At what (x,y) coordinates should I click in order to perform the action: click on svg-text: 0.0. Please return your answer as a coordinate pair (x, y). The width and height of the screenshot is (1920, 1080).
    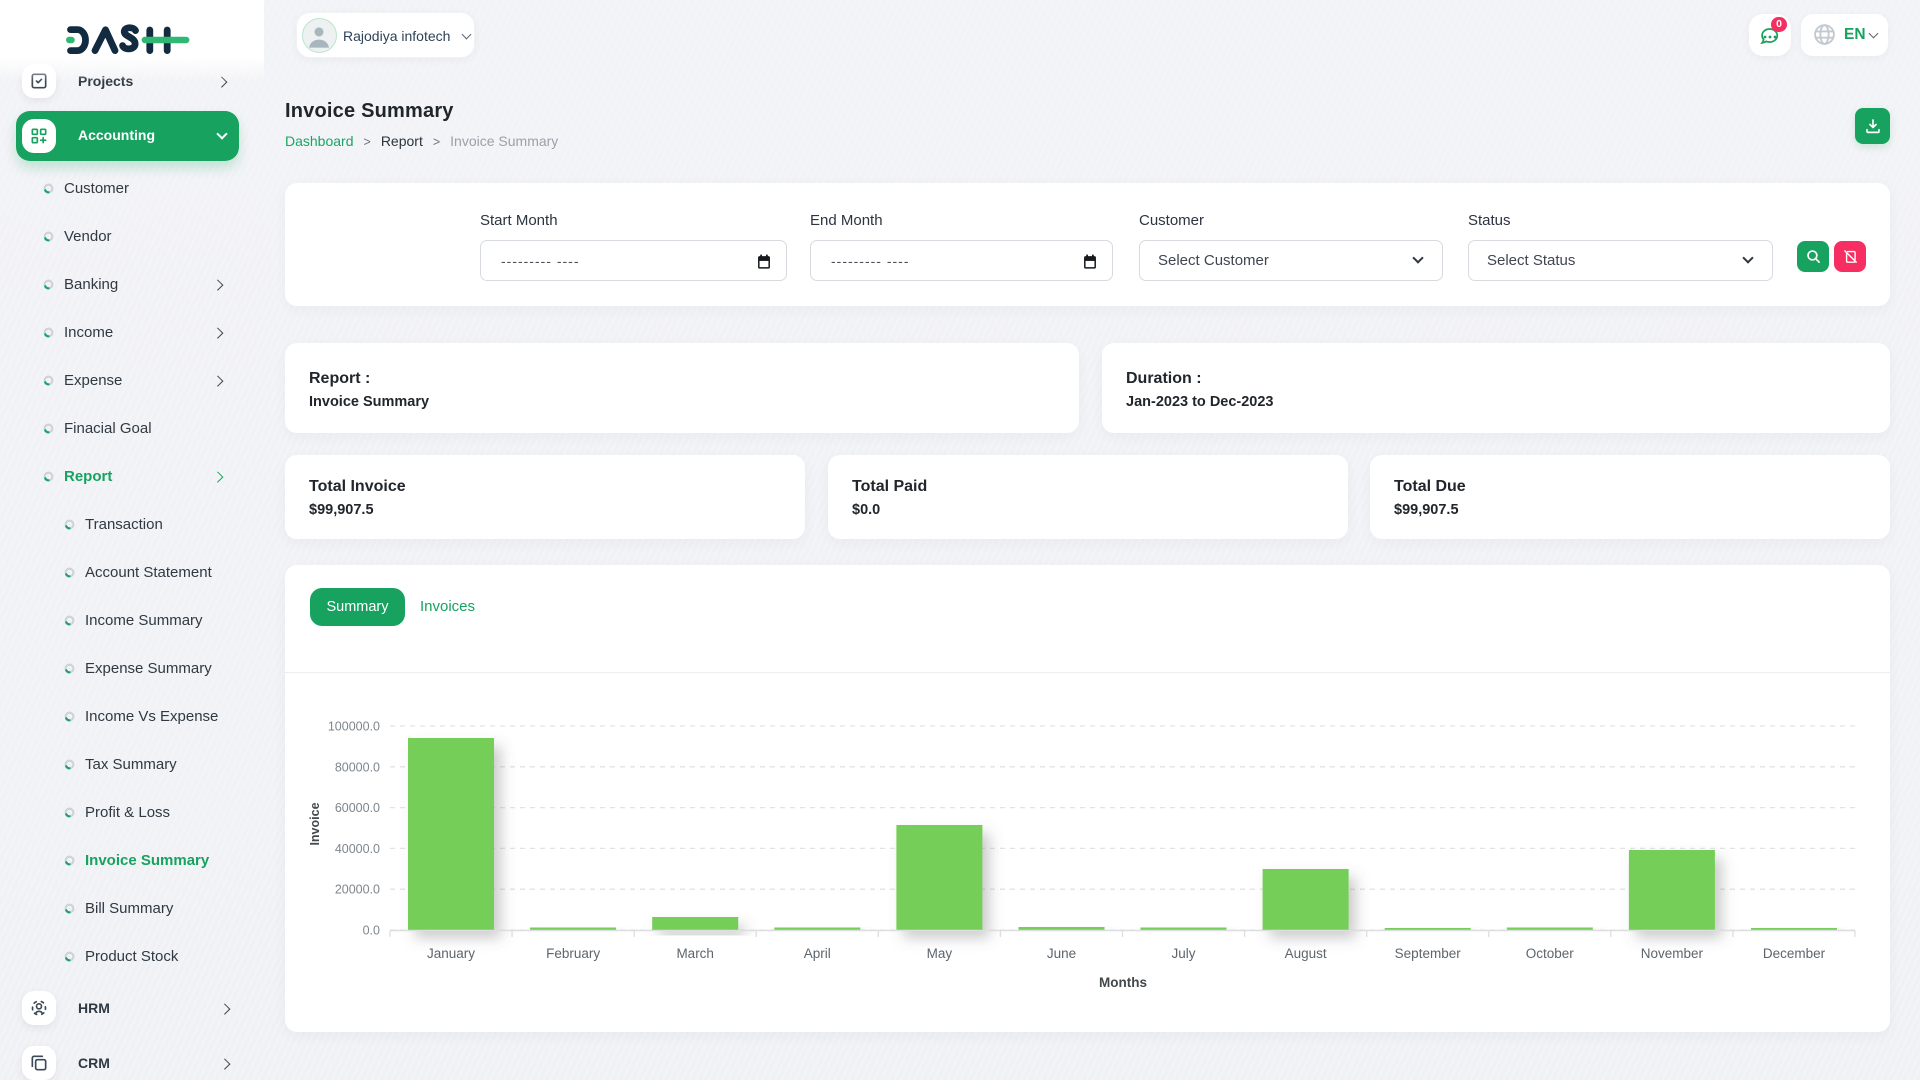
    Looking at the image, I should click on (371, 931).